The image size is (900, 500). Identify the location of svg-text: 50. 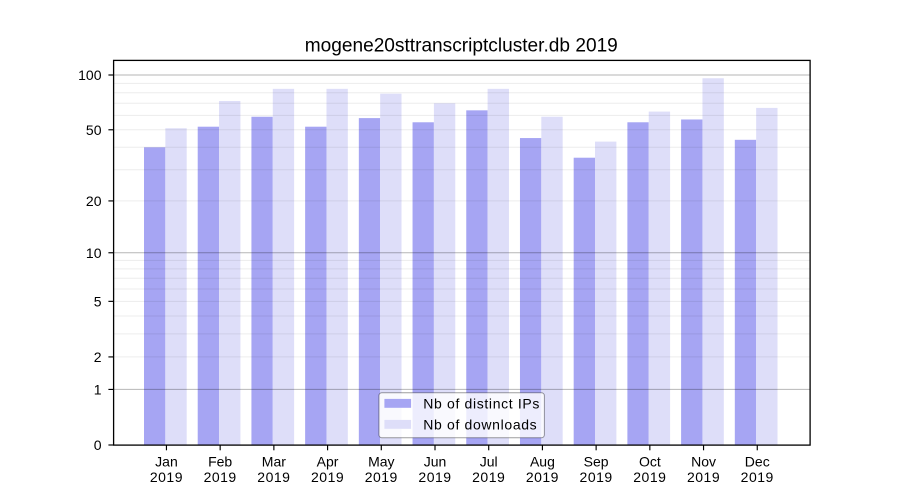
(94, 130).